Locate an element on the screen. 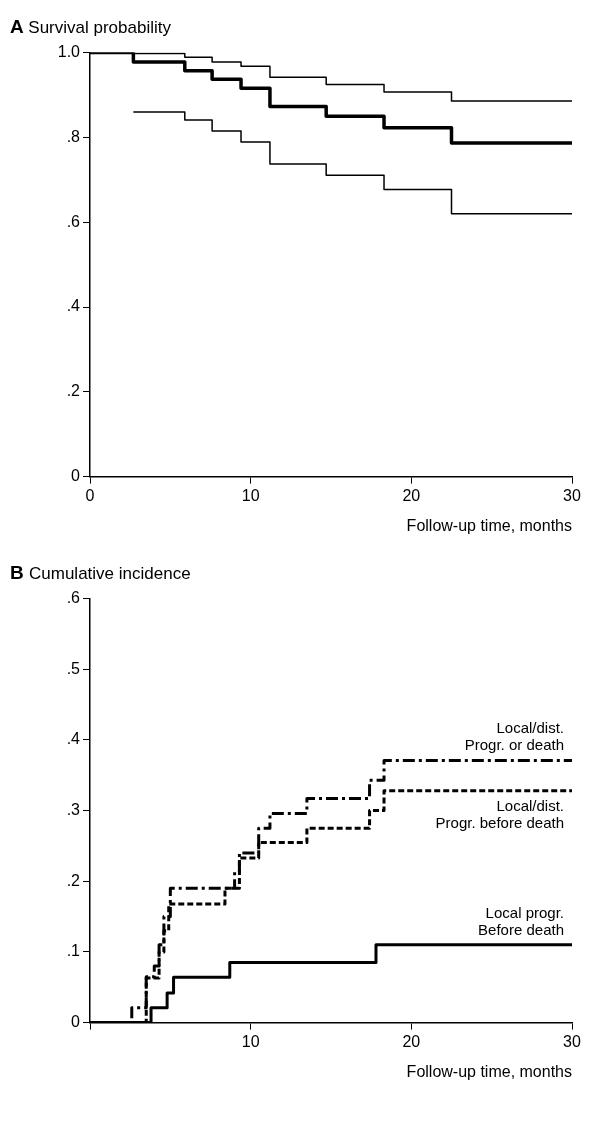 The height and width of the screenshot is (1129, 594). chart-title: B Cumulative incidence is located at coordinates (100, 572).